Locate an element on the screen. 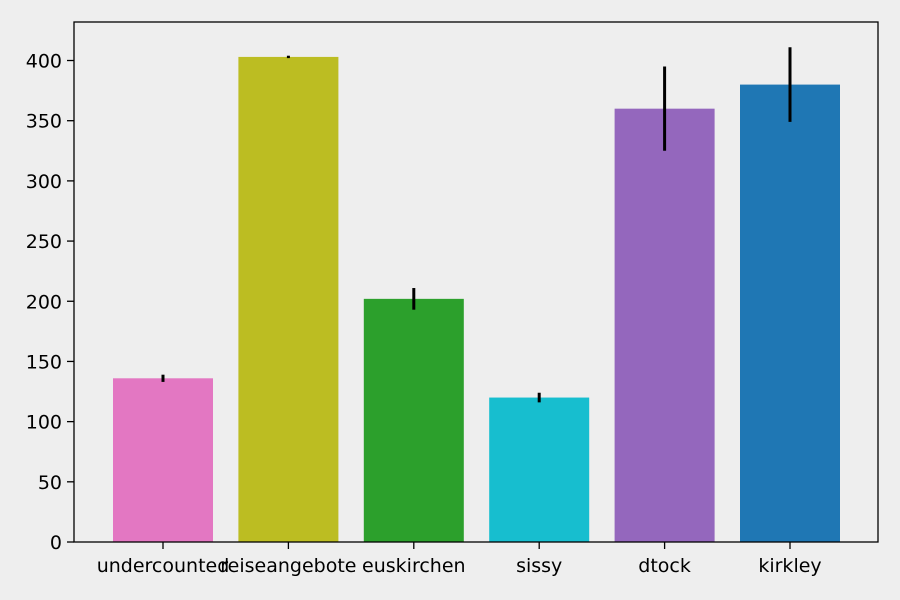 This screenshot has height=600, width=900. bar-dtock is located at coordinates (664, 325).